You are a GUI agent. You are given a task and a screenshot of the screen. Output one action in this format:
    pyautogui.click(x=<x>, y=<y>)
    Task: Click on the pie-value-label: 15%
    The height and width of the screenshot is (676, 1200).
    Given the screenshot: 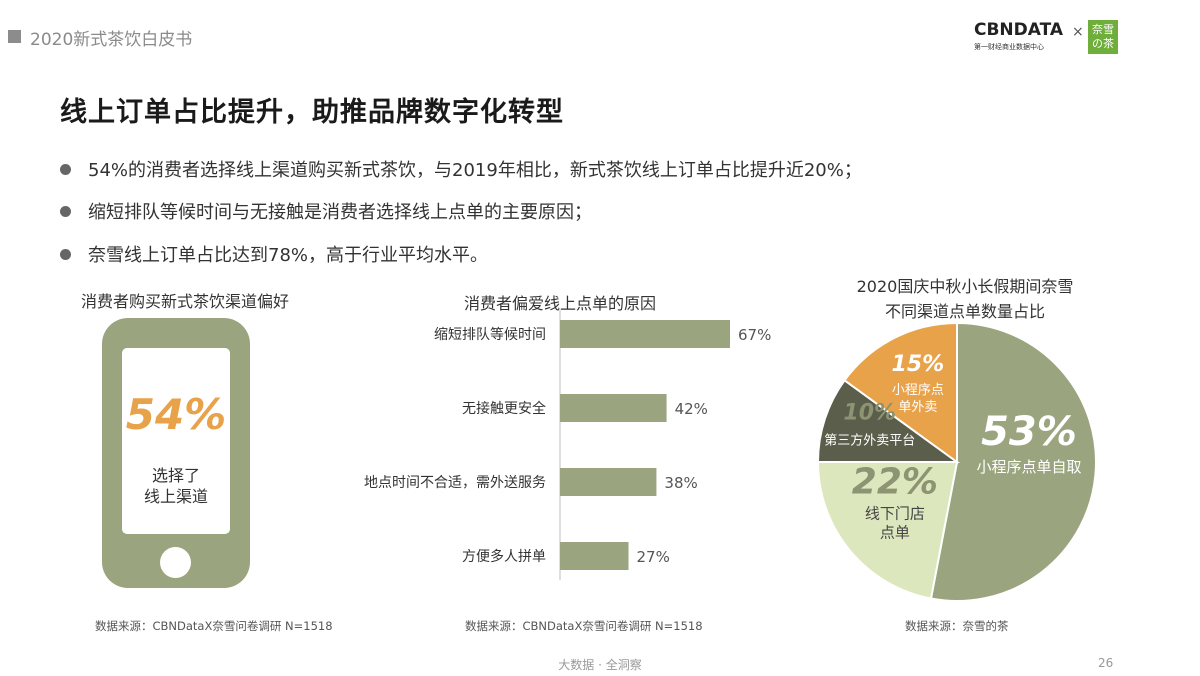 What is the action you would take?
    pyautogui.click(x=918, y=364)
    